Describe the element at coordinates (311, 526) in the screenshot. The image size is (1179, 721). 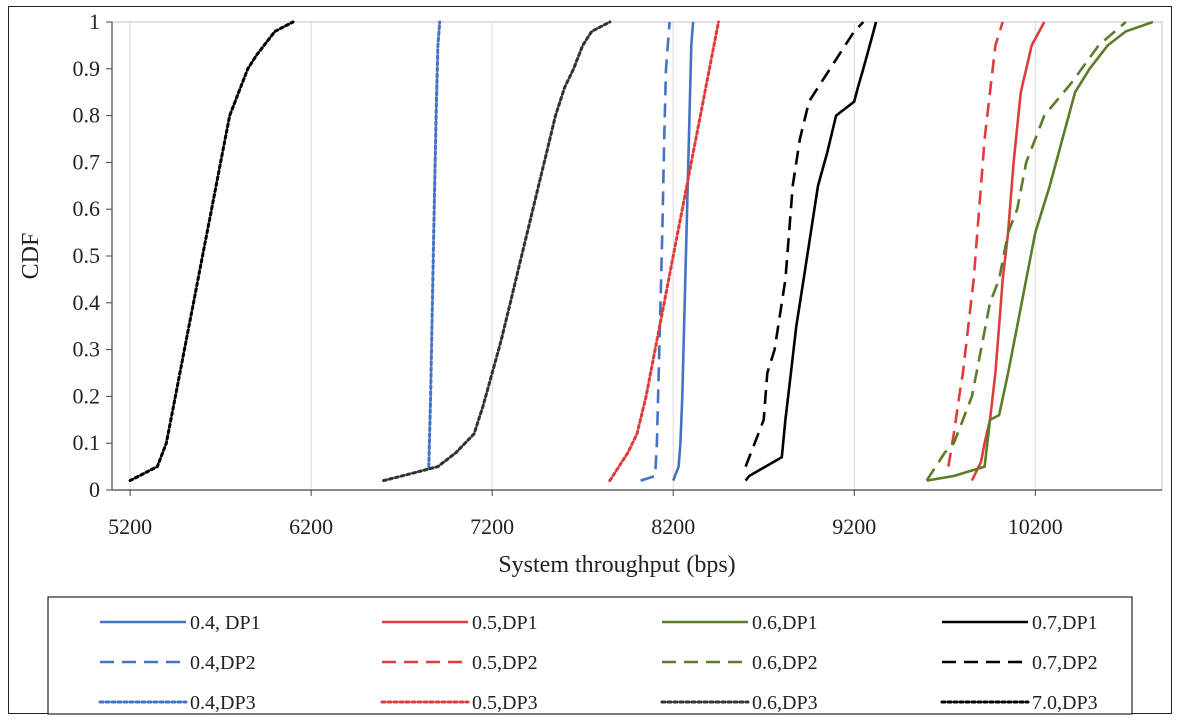
I see `x-tick-label: 6200` at that location.